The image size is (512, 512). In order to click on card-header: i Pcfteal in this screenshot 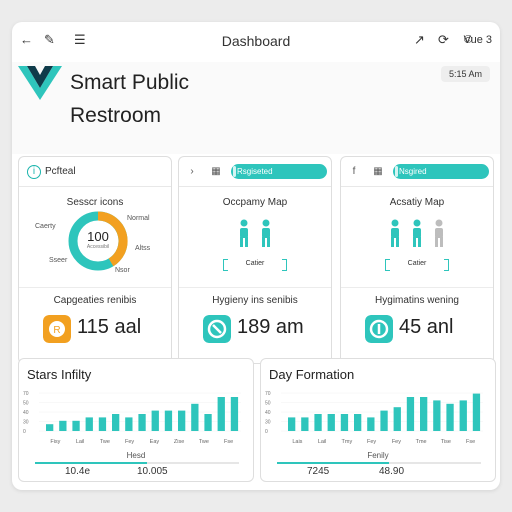, I will do `click(95, 172)`.